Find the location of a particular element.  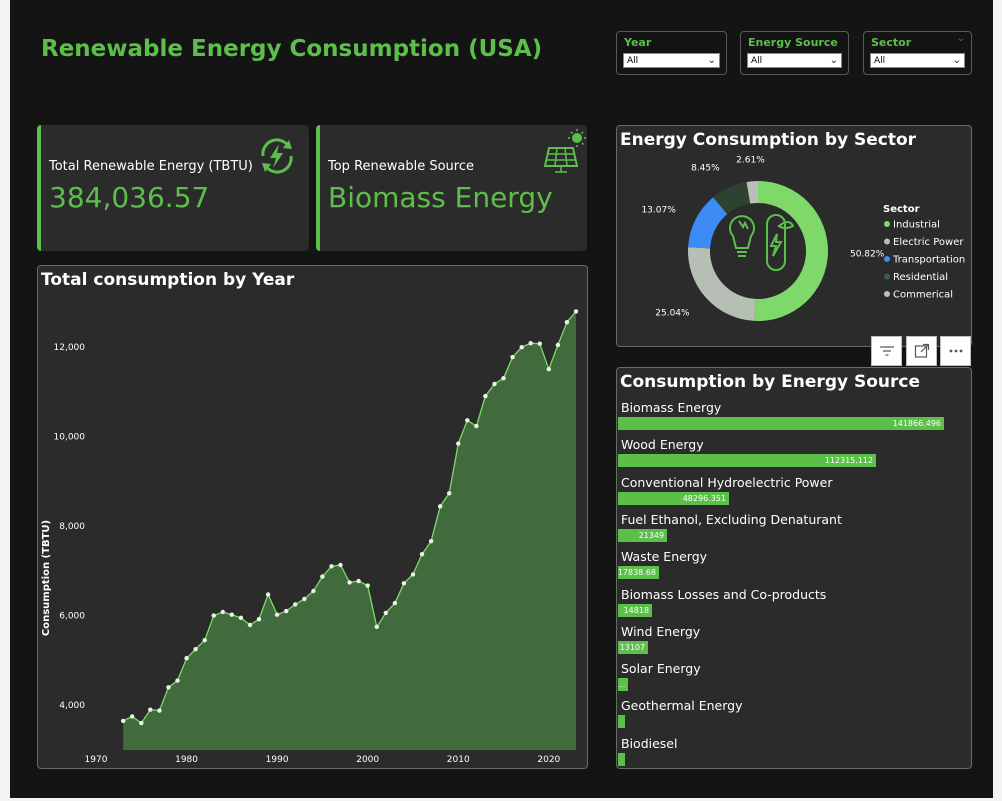

year-dropdown: All ⌄ is located at coordinates (671, 60).